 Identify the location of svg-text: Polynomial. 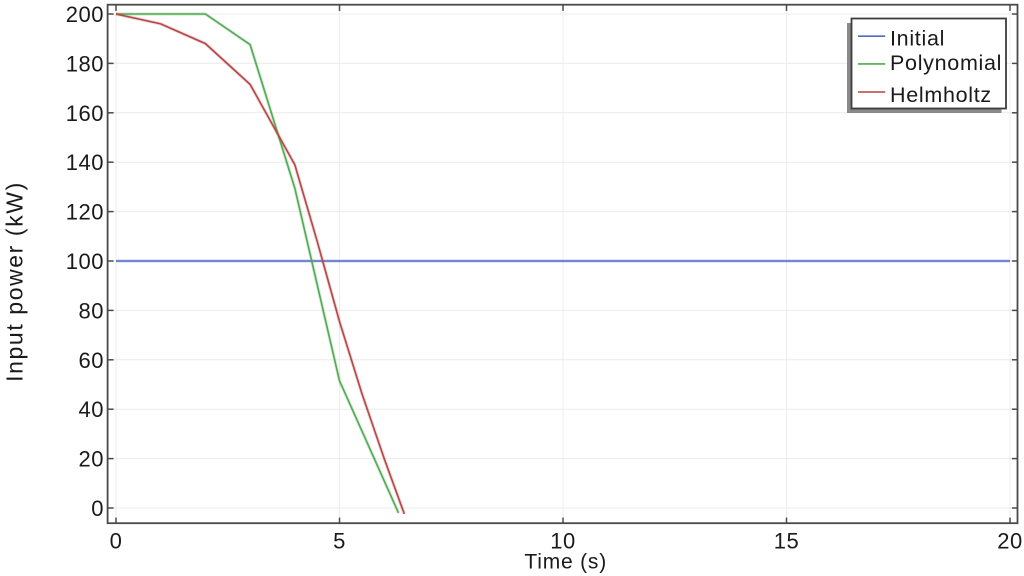
(946, 63).